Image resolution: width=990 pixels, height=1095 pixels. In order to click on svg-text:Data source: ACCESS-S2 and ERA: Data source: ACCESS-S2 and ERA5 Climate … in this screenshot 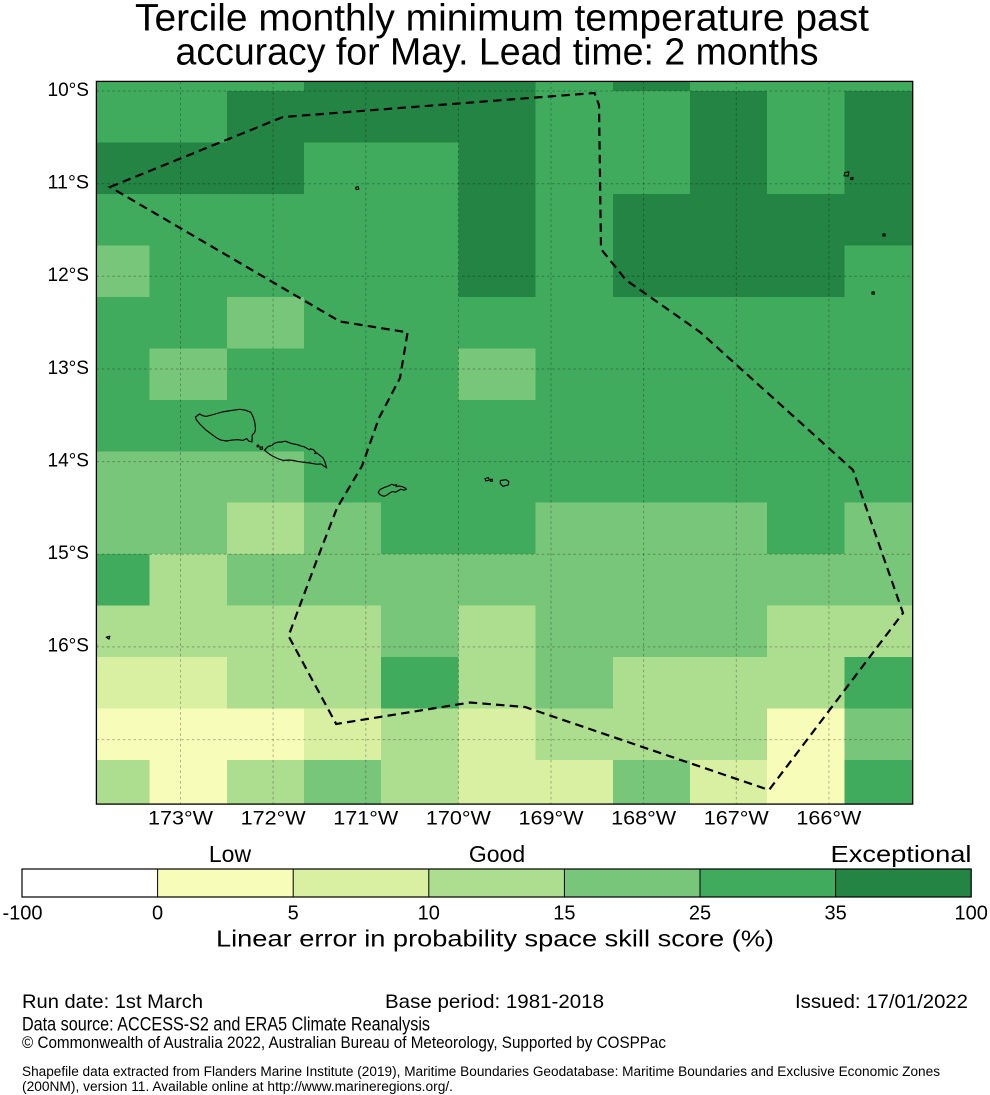, I will do `click(226, 1025)`.